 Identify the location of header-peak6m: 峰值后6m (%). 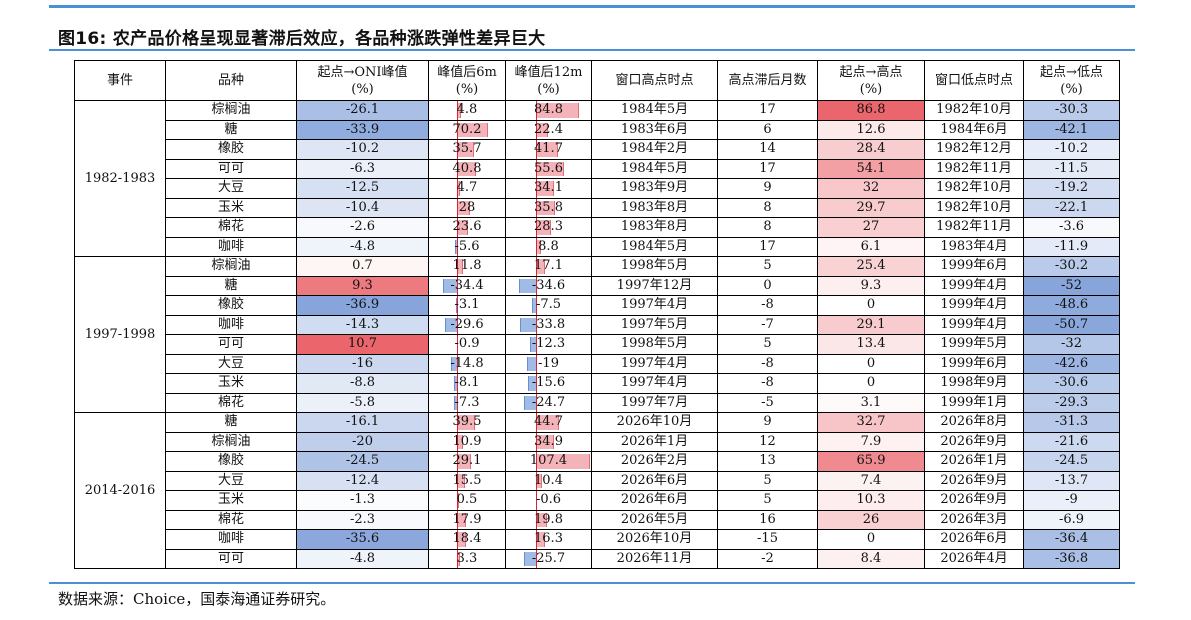
(467, 80).